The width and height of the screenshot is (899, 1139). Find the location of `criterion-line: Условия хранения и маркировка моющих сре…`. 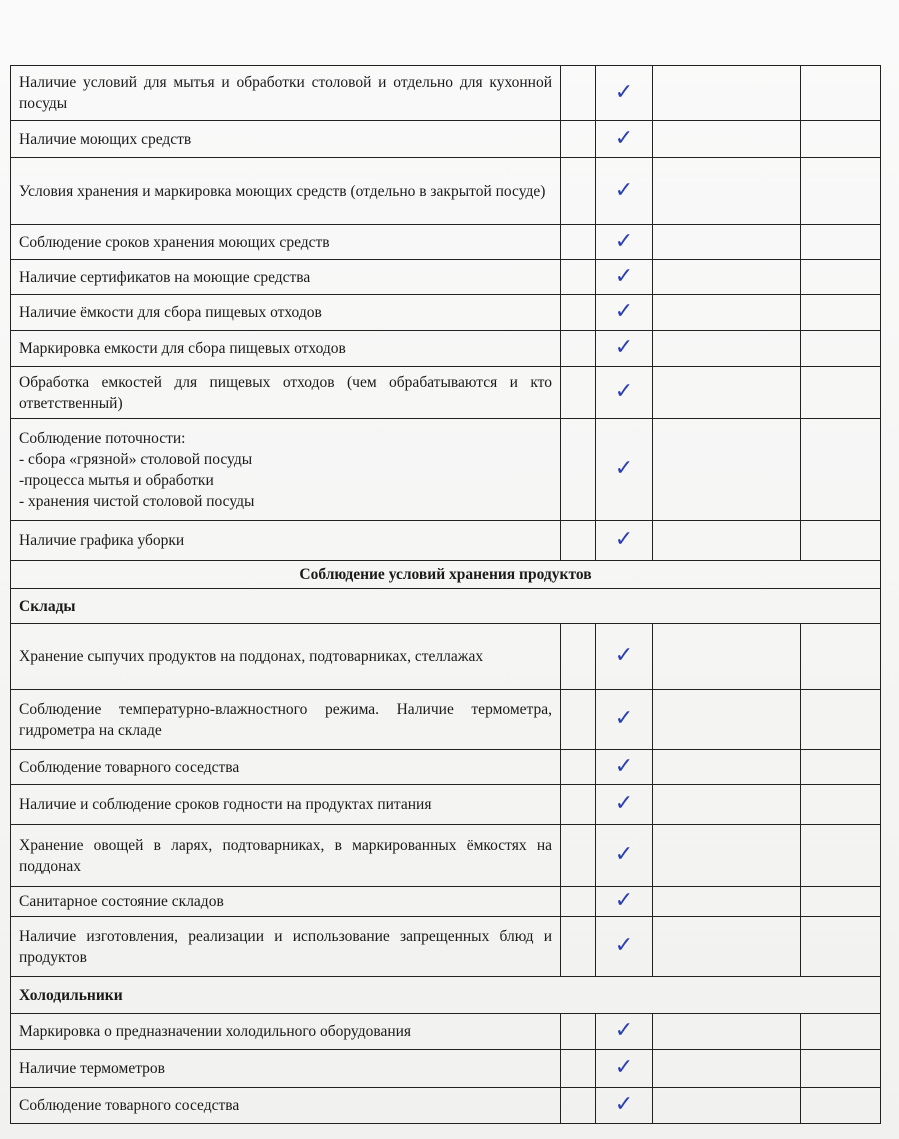

criterion-line: Условия хранения и маркировка моющих сре… is located at coordinates (282, 191).